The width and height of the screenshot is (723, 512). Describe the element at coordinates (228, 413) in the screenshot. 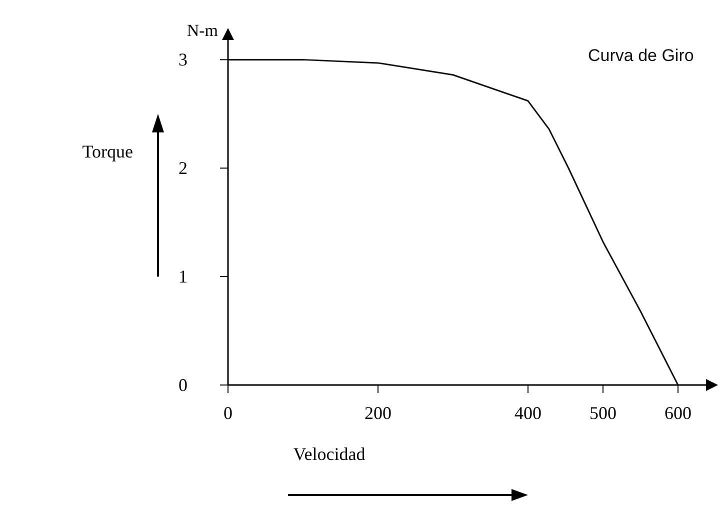

I see `x-tick-label: 0` at that location.